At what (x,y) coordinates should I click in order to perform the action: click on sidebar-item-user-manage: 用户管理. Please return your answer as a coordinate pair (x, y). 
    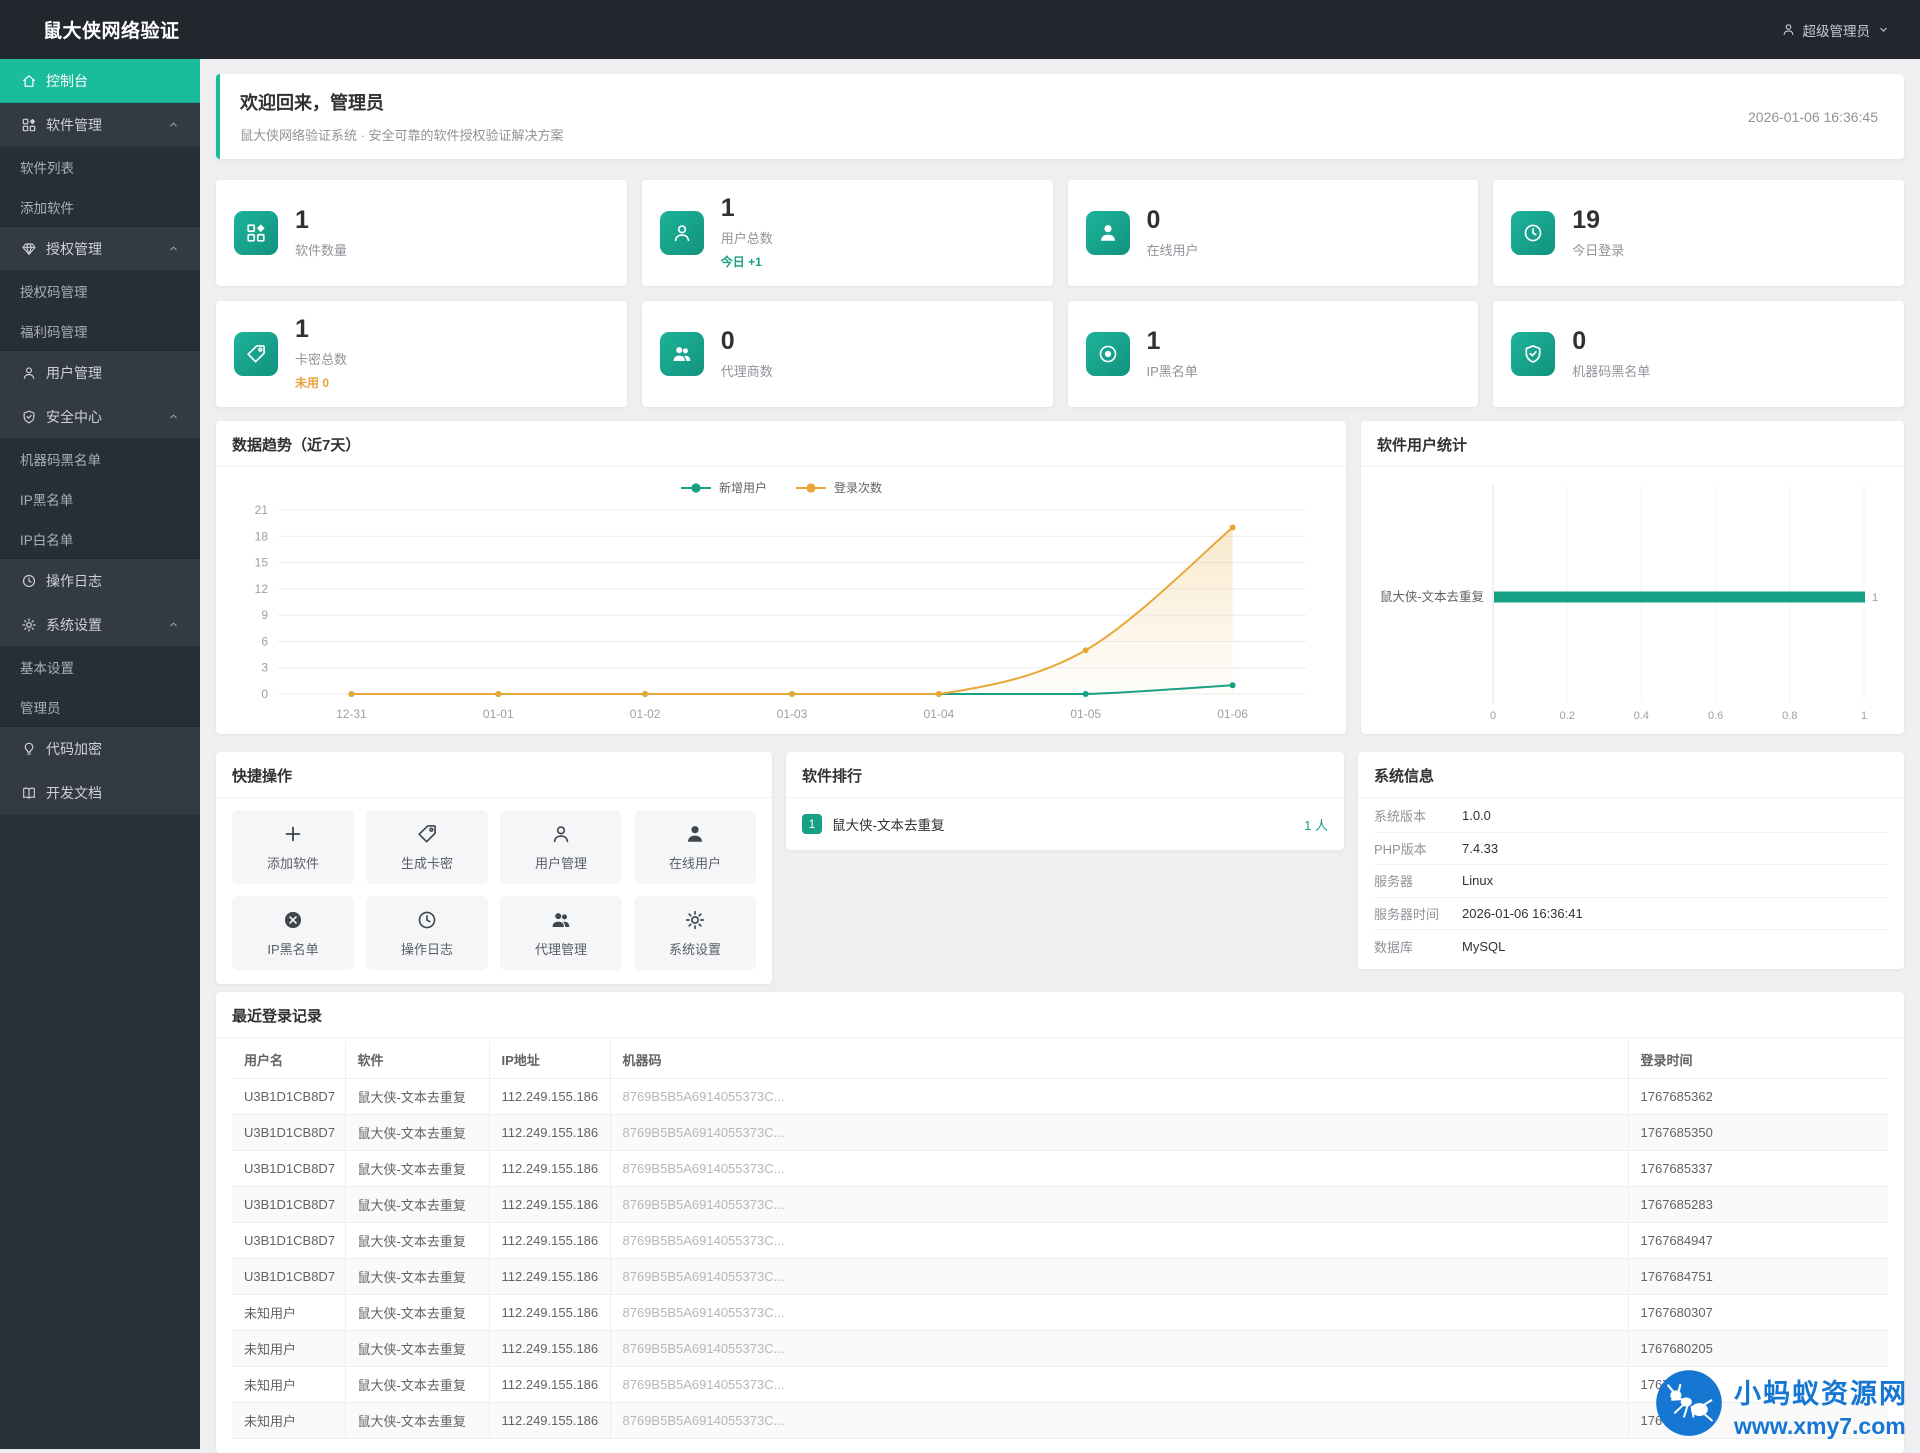
    Looking at the image, I should click on (100, 373).